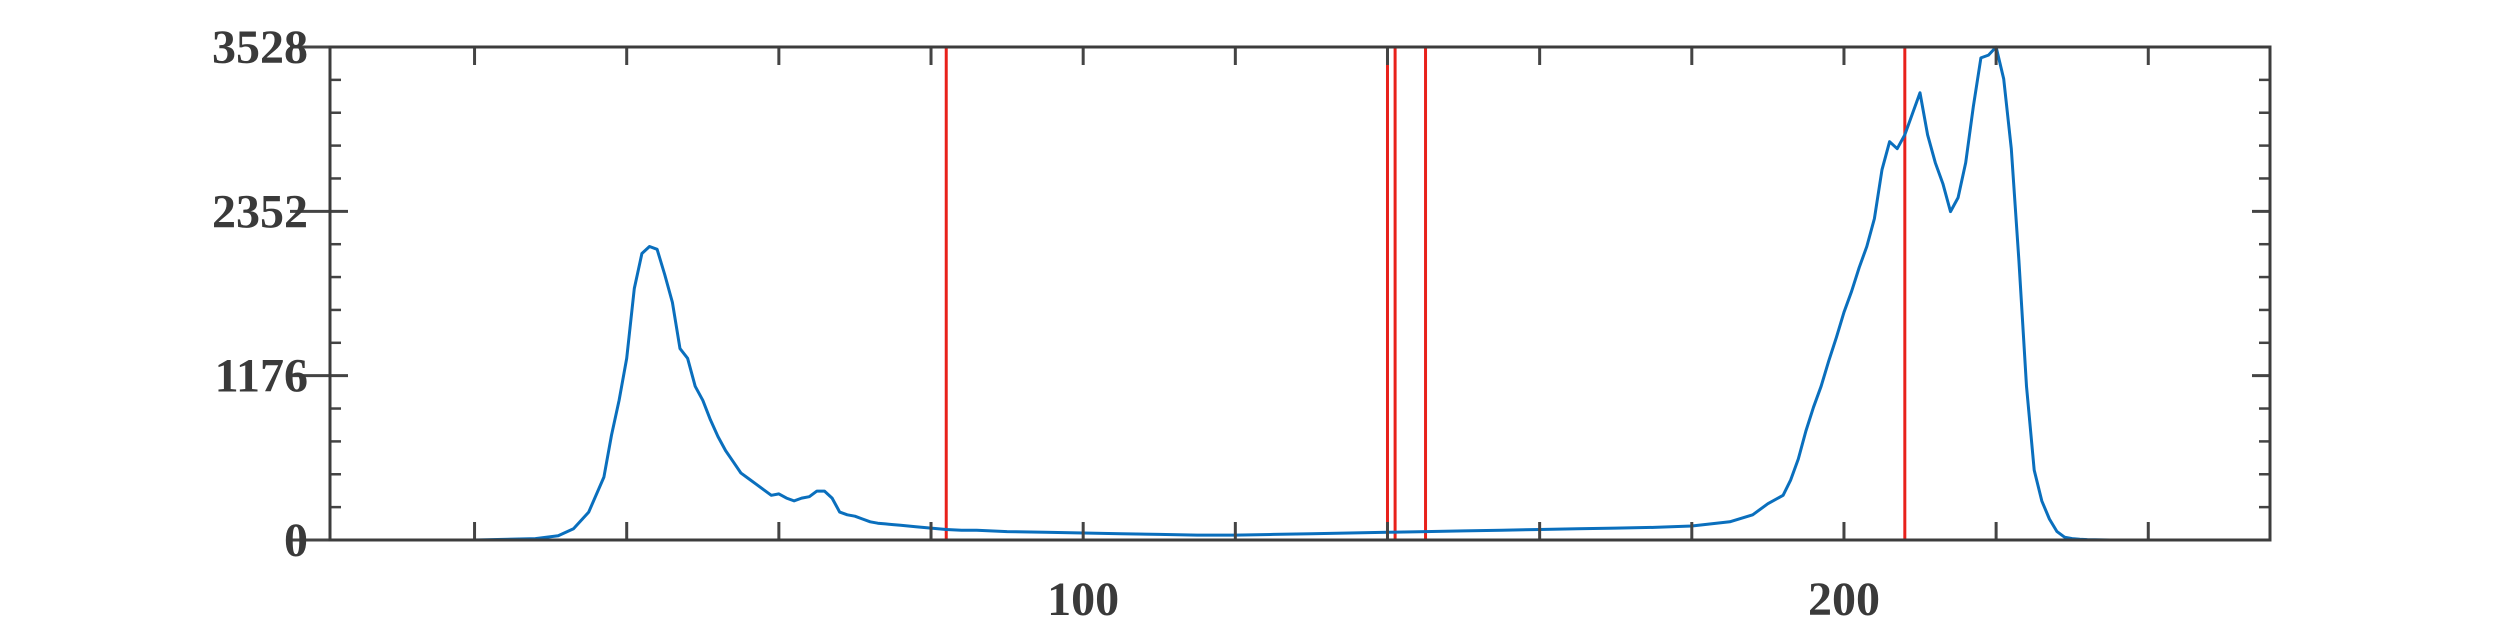 The height and width of the screenshot is (630, 2500). What do you see at coordinates (296, 540) in the screenshot?
I see `y-tick-label-0: 0` at bounding box center [296, 540].